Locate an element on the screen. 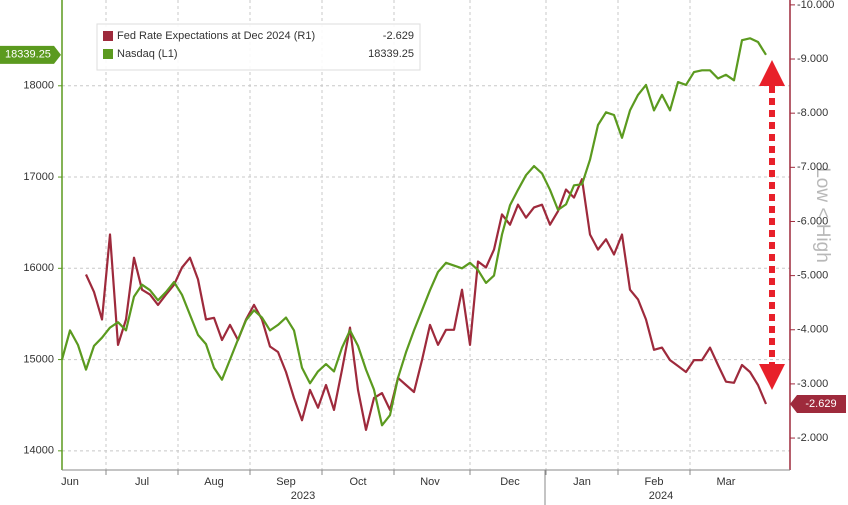 This screenshot has height=505, width=848. annotation: Low < High is located at coordinates (822, 215).